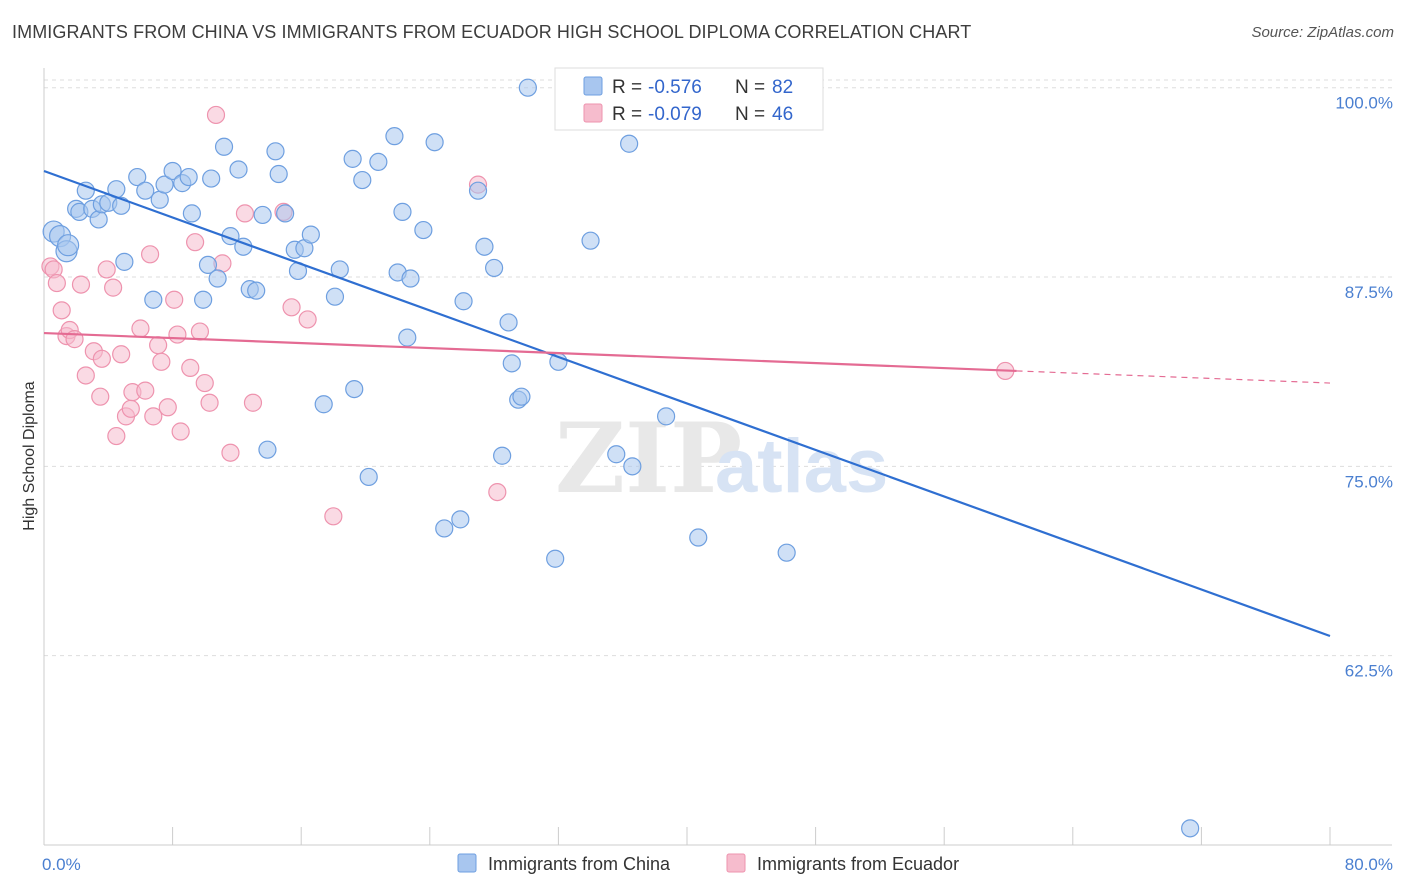 This screenshot has width=1406, height=892. Describe the element at coordinates (675, 87) in the screenshot. I see `legend-china-r-value: -0.576` at that location.